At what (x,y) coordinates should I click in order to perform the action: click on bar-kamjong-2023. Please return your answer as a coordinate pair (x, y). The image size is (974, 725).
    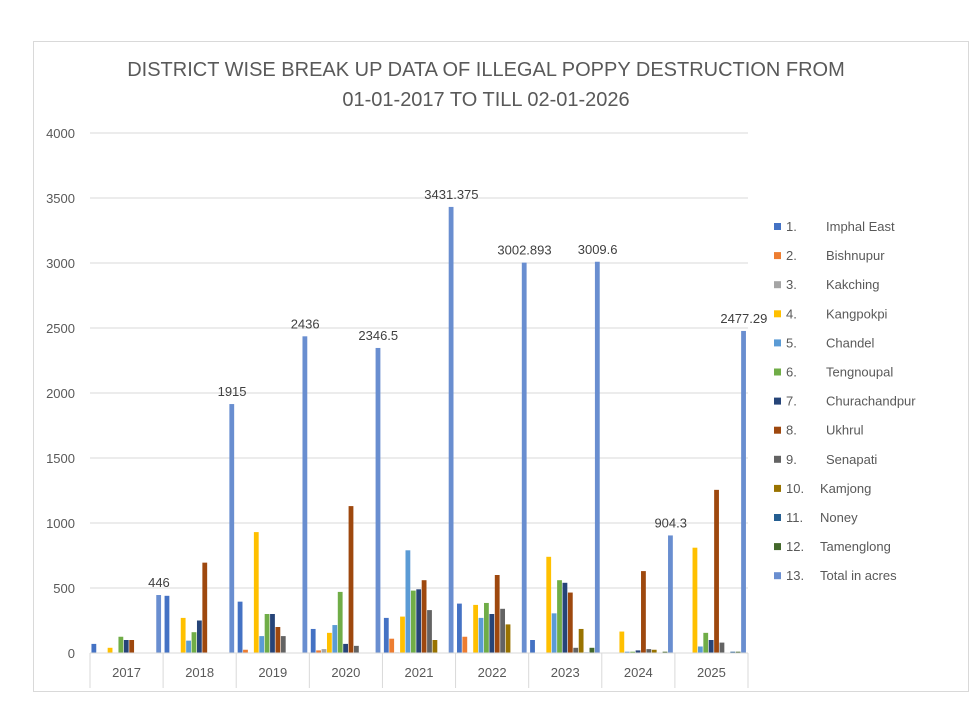
    Looking at the image, I should click on (581, 640).